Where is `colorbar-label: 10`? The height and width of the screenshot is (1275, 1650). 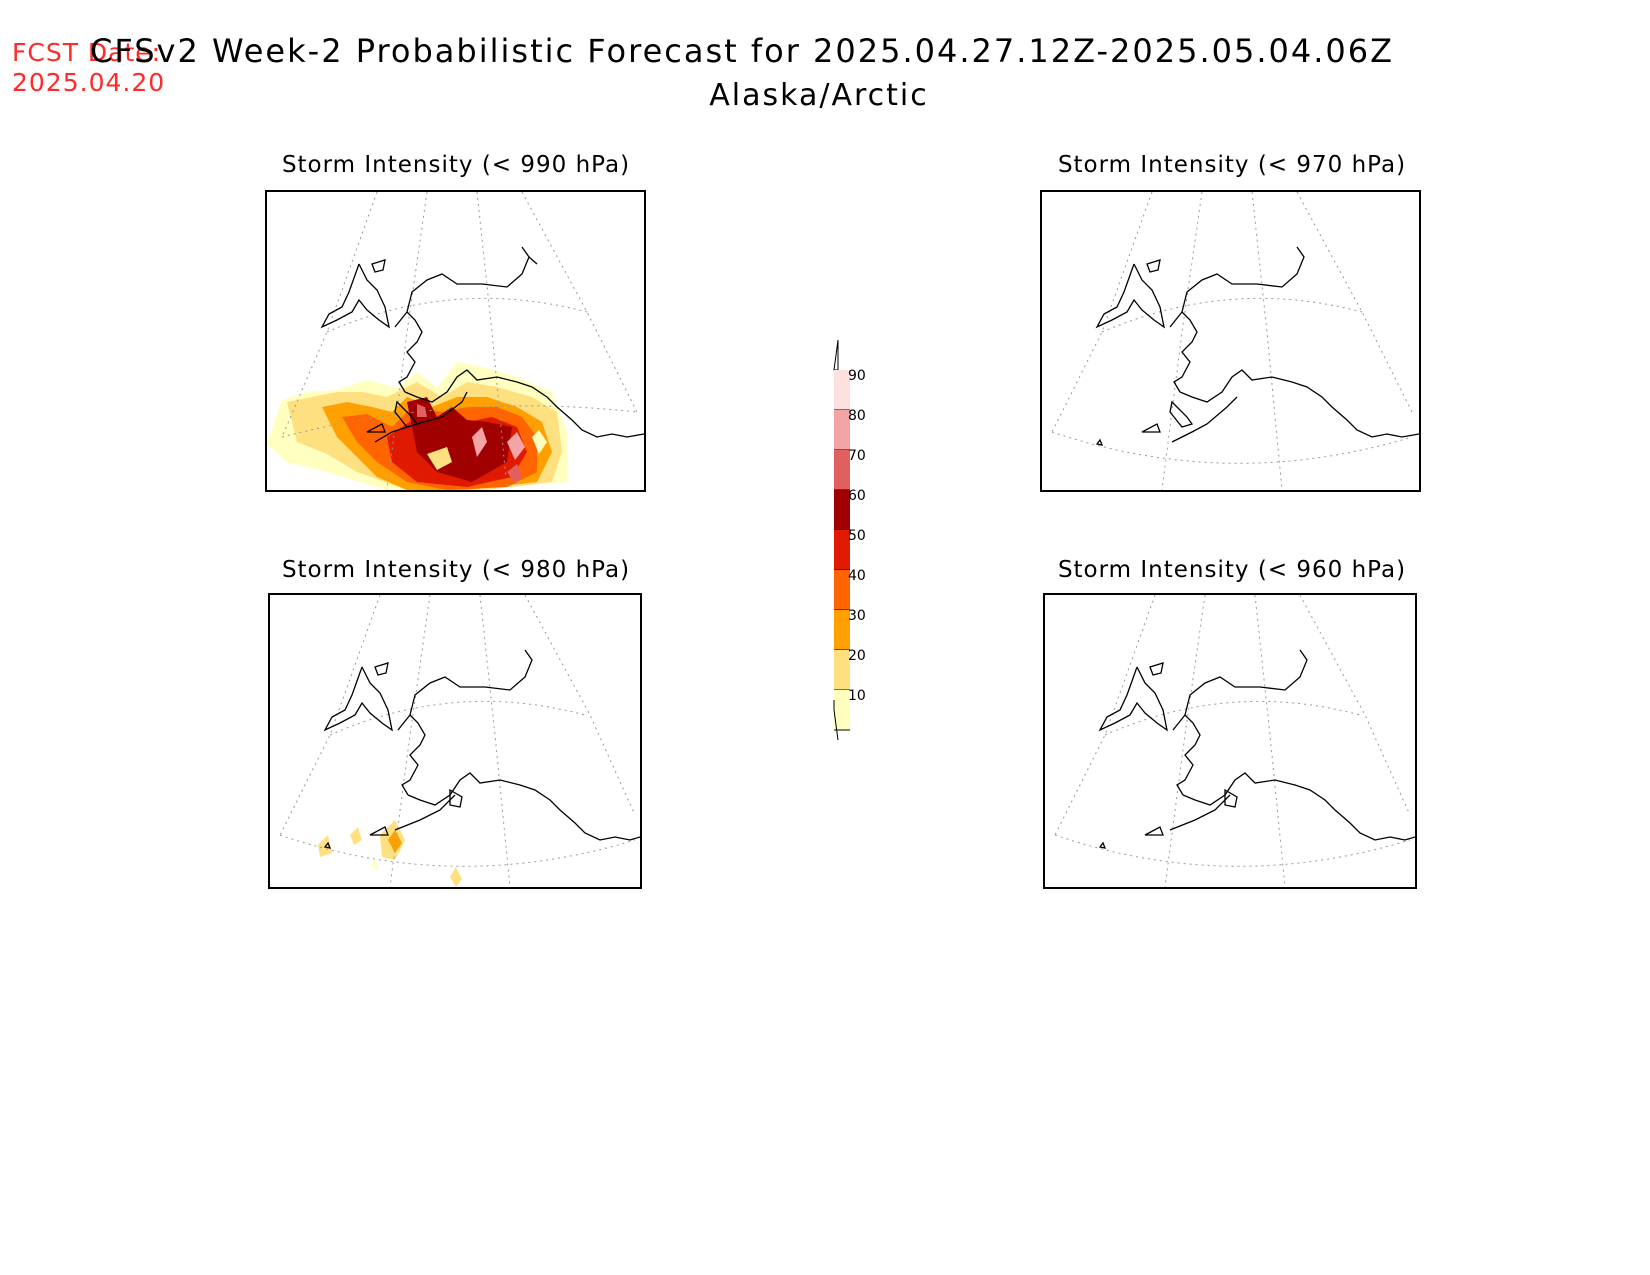
colorbar-label: 10 is located at coordinates (857, 696).